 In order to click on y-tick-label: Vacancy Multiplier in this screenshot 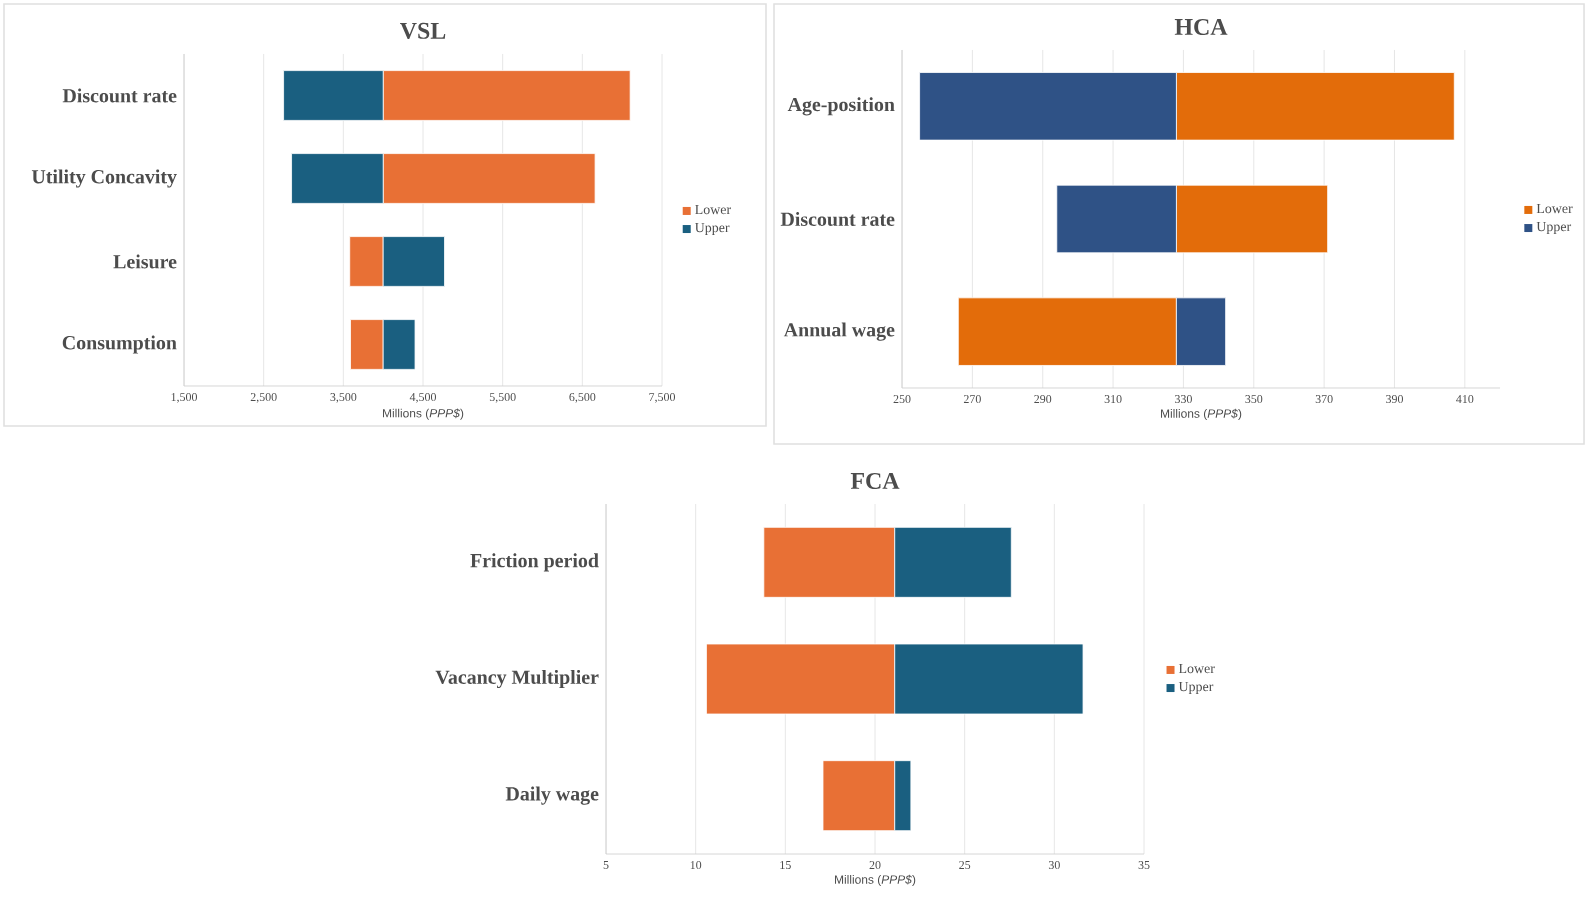, I will do `click(517, 679)`.